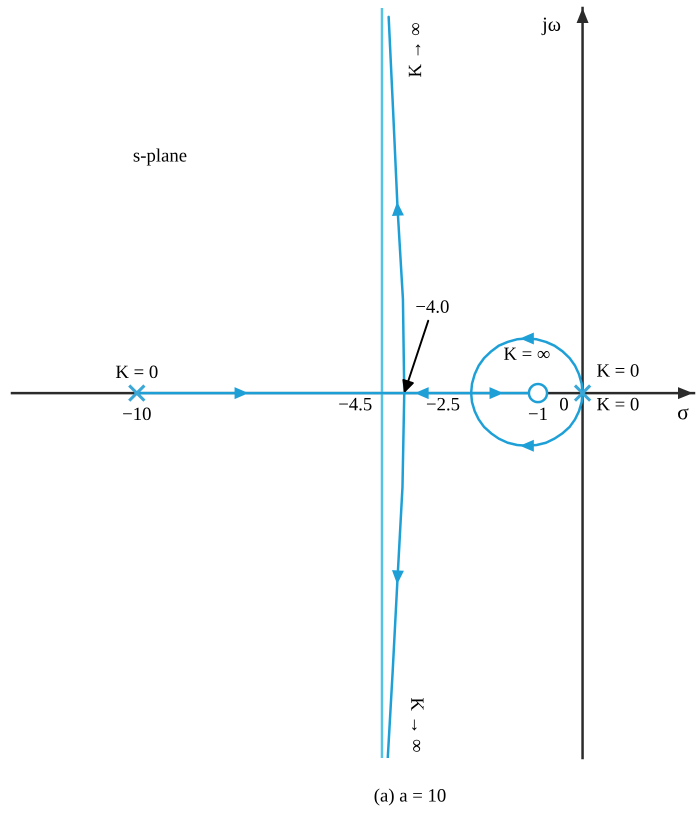 This screenshot has width=696, height=814. Describe the element at coordinates (537, 414) in the screenshot. I see `x-tick-label: −1` at that location.